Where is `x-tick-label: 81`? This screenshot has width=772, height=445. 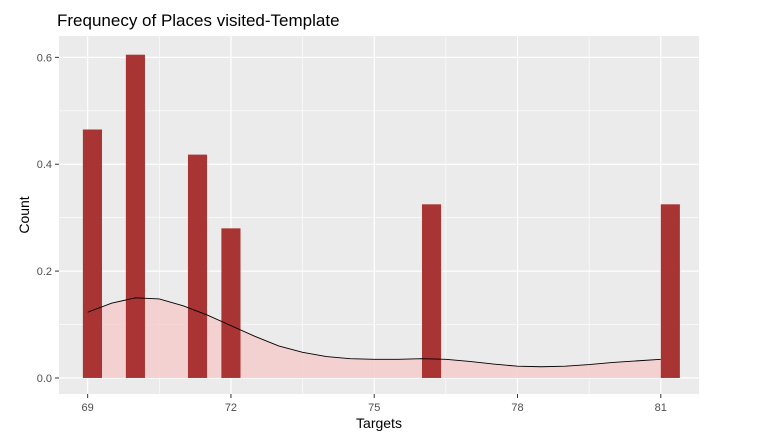 x-tick-label: 81 is located at coordinates (661, 408).